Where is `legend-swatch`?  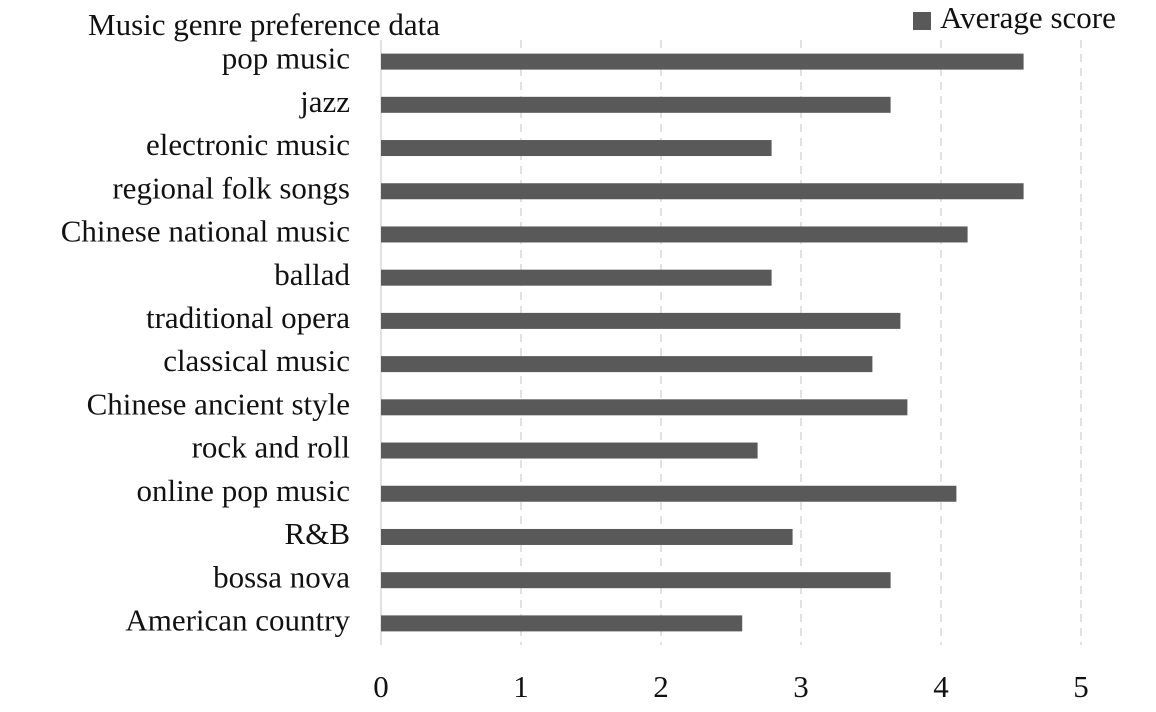
legend-swatch is located at coordinates (922, 21).